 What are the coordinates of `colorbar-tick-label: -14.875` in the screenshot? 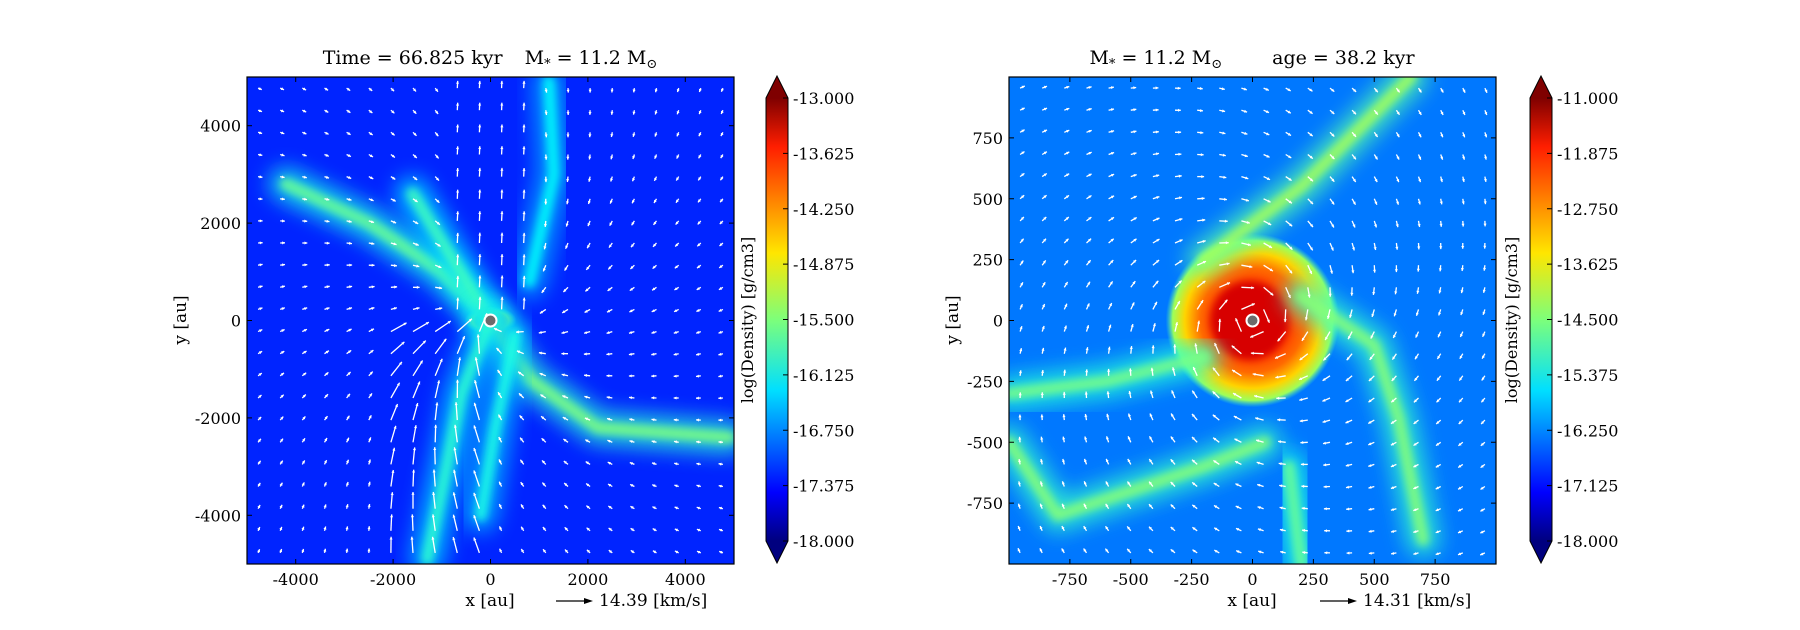 It's located at (823, 264).